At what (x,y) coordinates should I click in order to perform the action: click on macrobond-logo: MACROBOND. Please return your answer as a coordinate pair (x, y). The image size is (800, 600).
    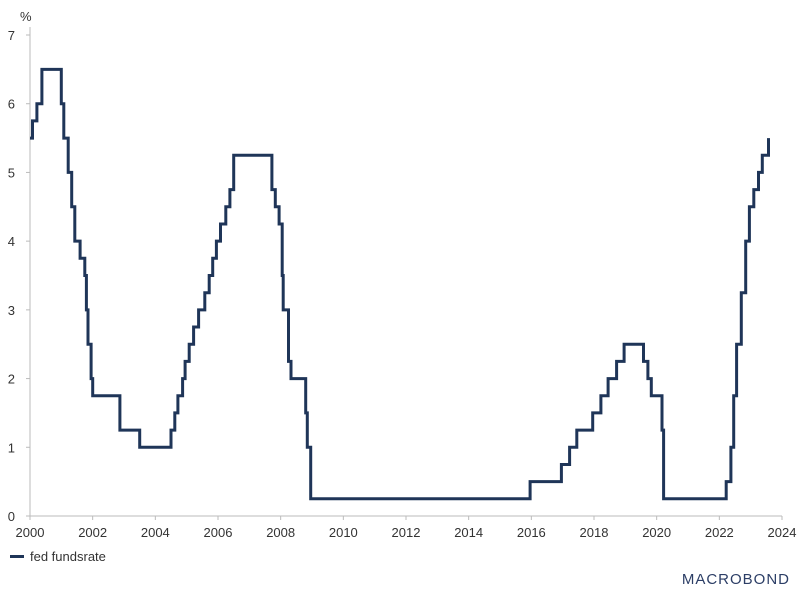
    Looking at the image, I should click on (735, 579).